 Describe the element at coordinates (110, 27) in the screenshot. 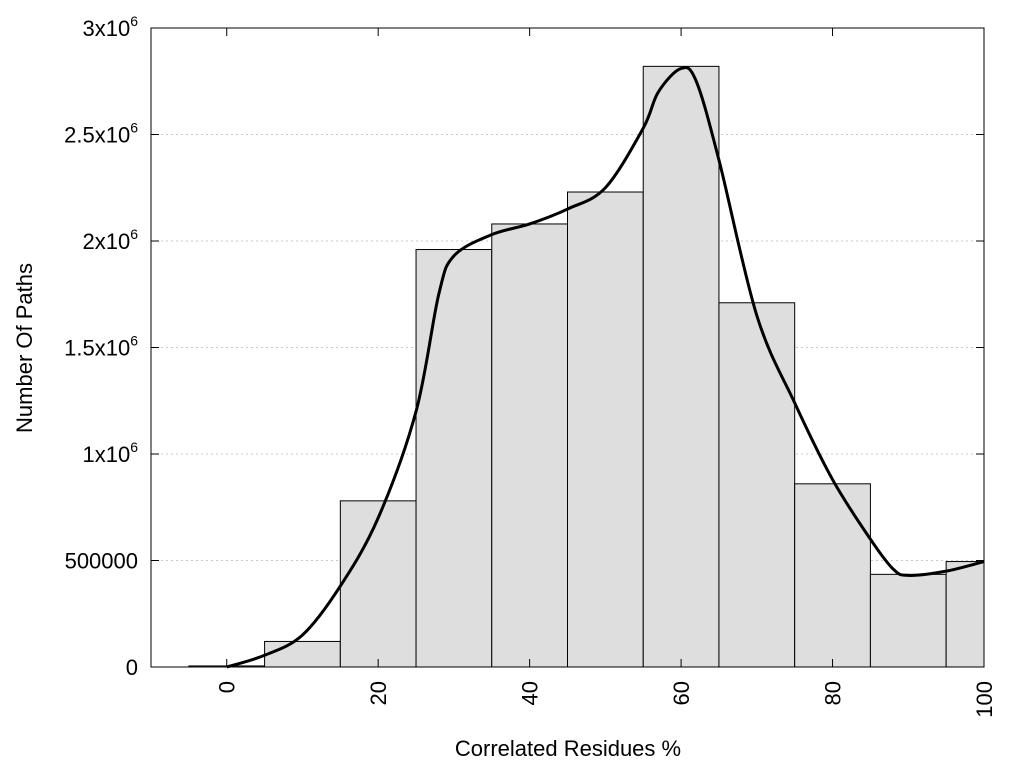

I see `y-tick-label: 3x10⁶` at that location.